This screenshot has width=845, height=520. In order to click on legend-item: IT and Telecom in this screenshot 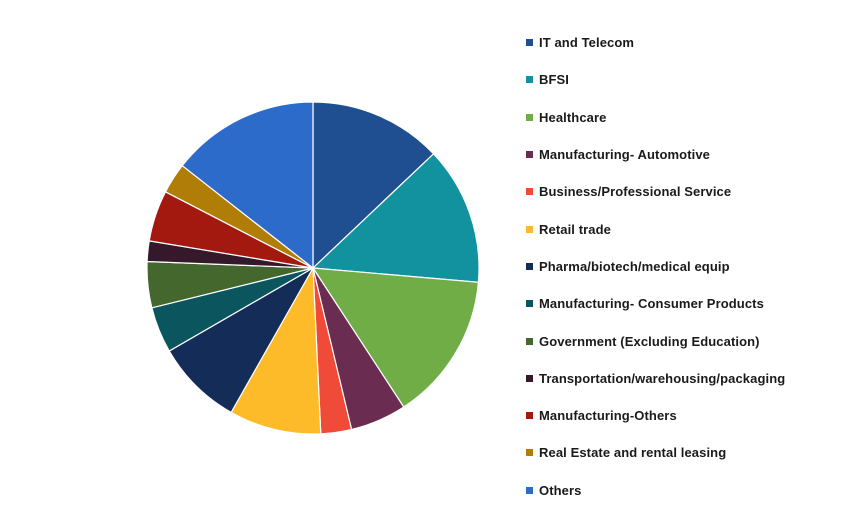, I will do `click(682, 42)`.